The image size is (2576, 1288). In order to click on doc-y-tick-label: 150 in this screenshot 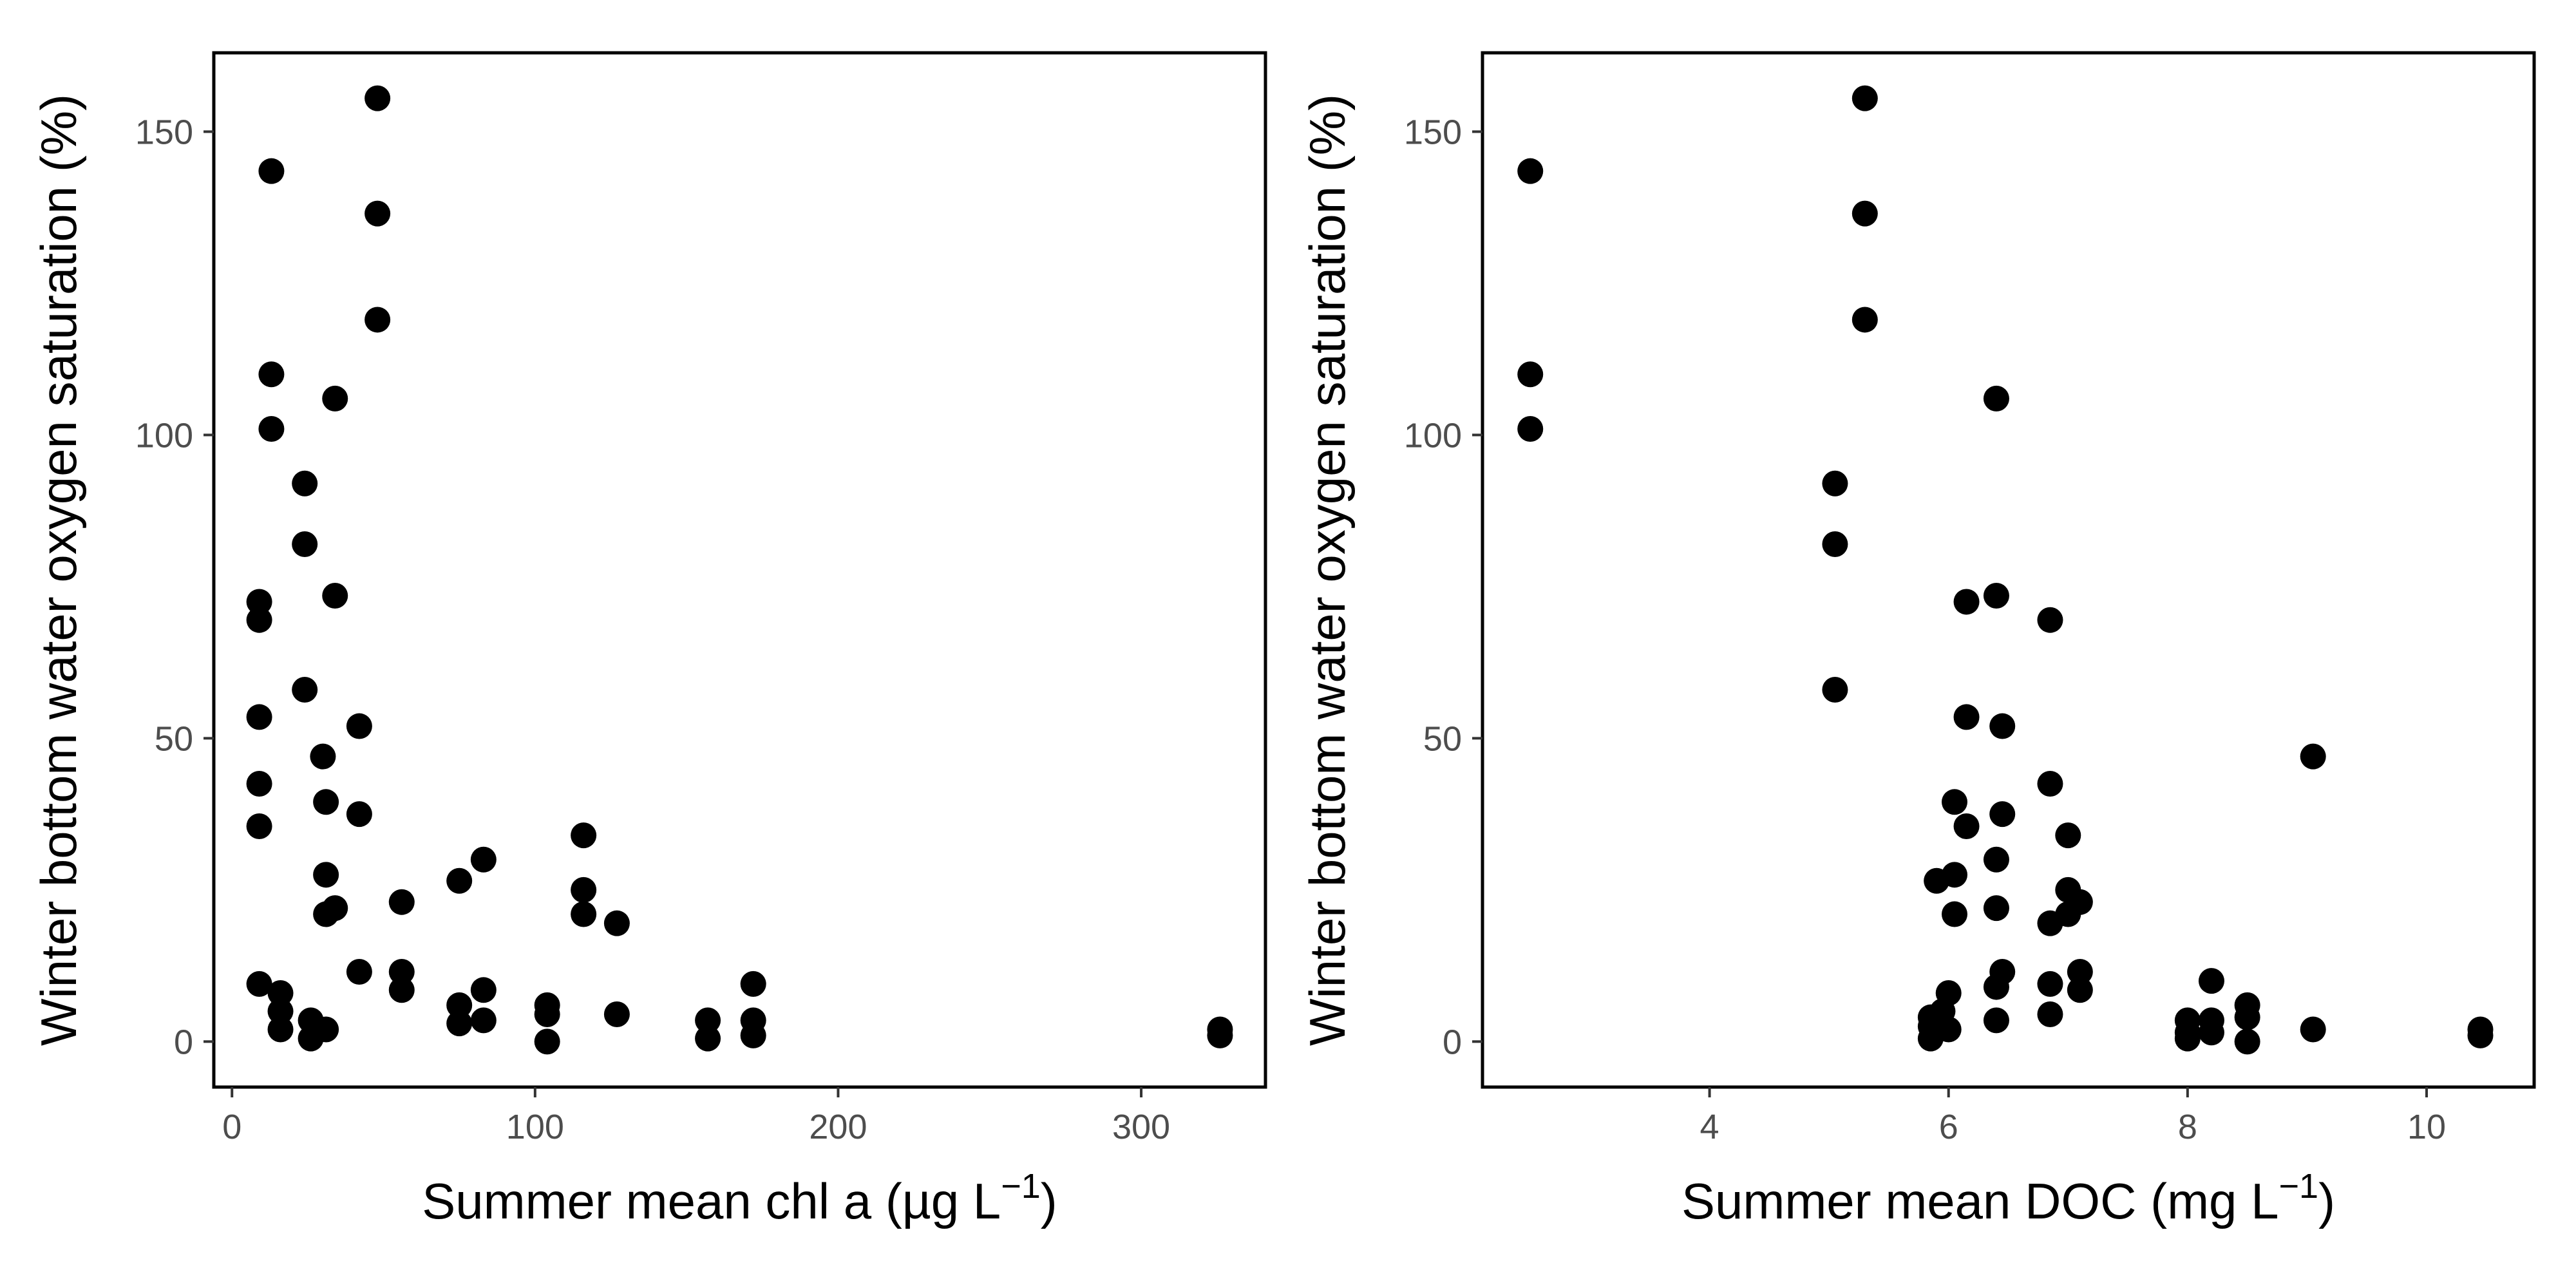, I will do `click(1433, 132)`.